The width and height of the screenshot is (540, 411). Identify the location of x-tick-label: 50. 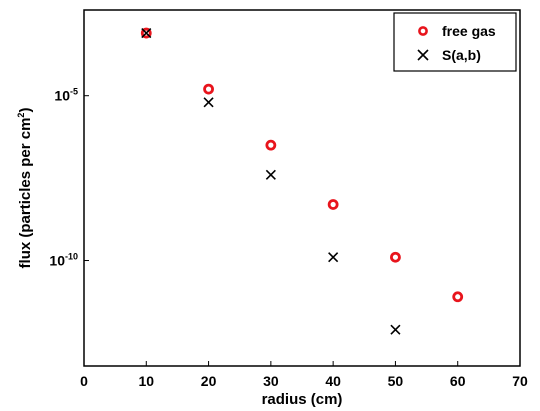
(396, 381).